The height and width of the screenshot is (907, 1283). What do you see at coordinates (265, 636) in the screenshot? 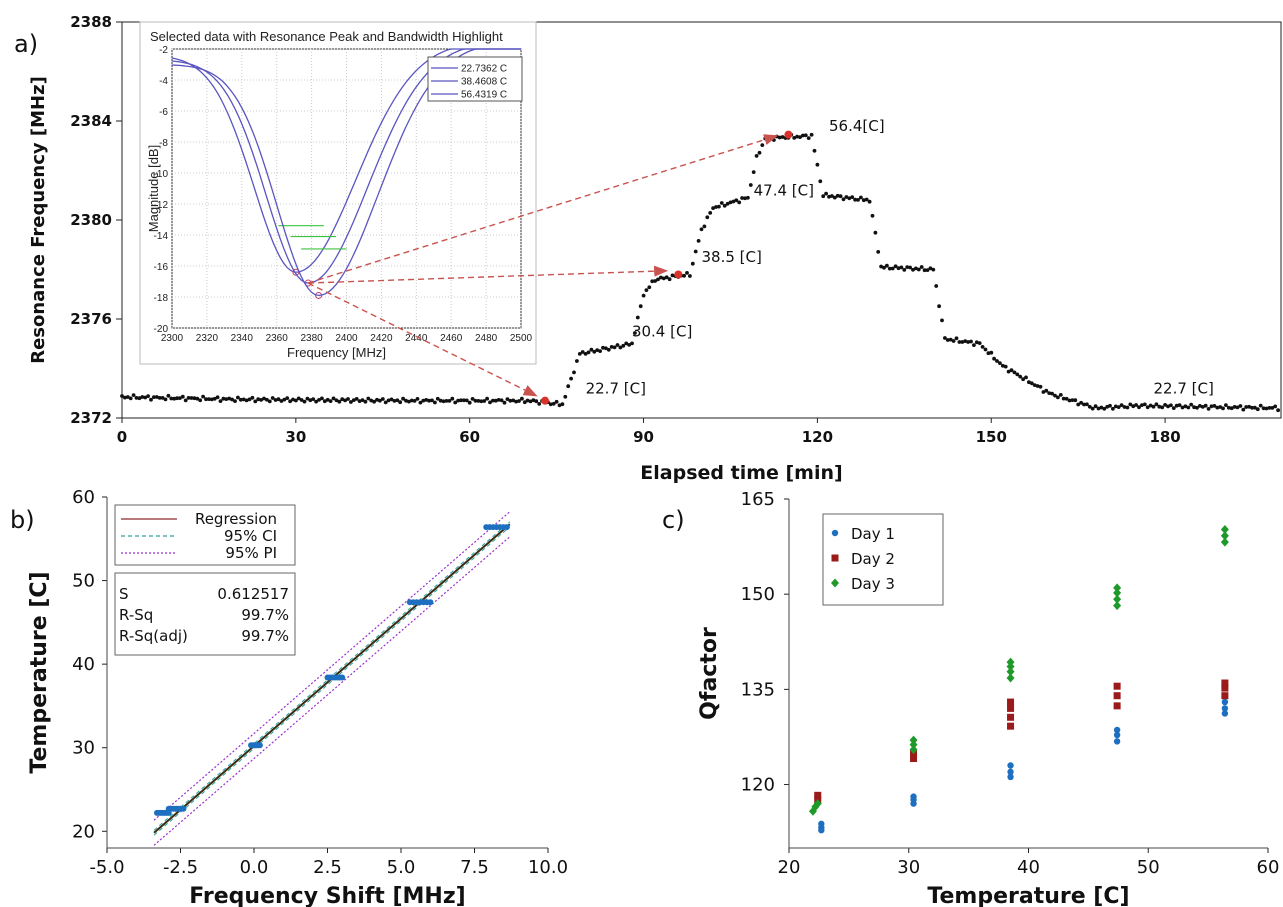
I see `stats-value: 99.7%` at bounding box center [265, 636].